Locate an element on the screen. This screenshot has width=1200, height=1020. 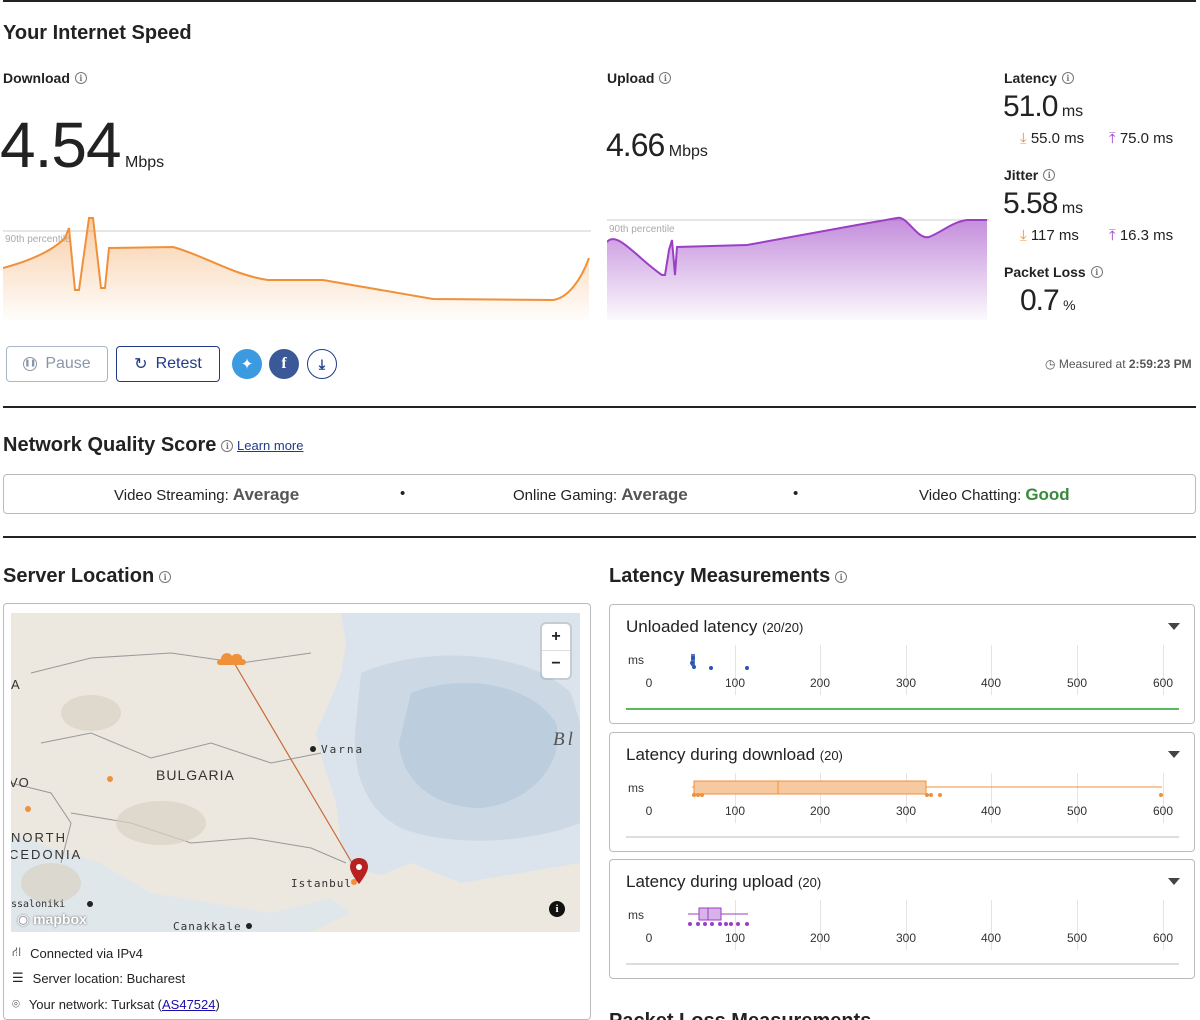
pause-button: ❚❚ Pause is located at coordinates (57, 364).